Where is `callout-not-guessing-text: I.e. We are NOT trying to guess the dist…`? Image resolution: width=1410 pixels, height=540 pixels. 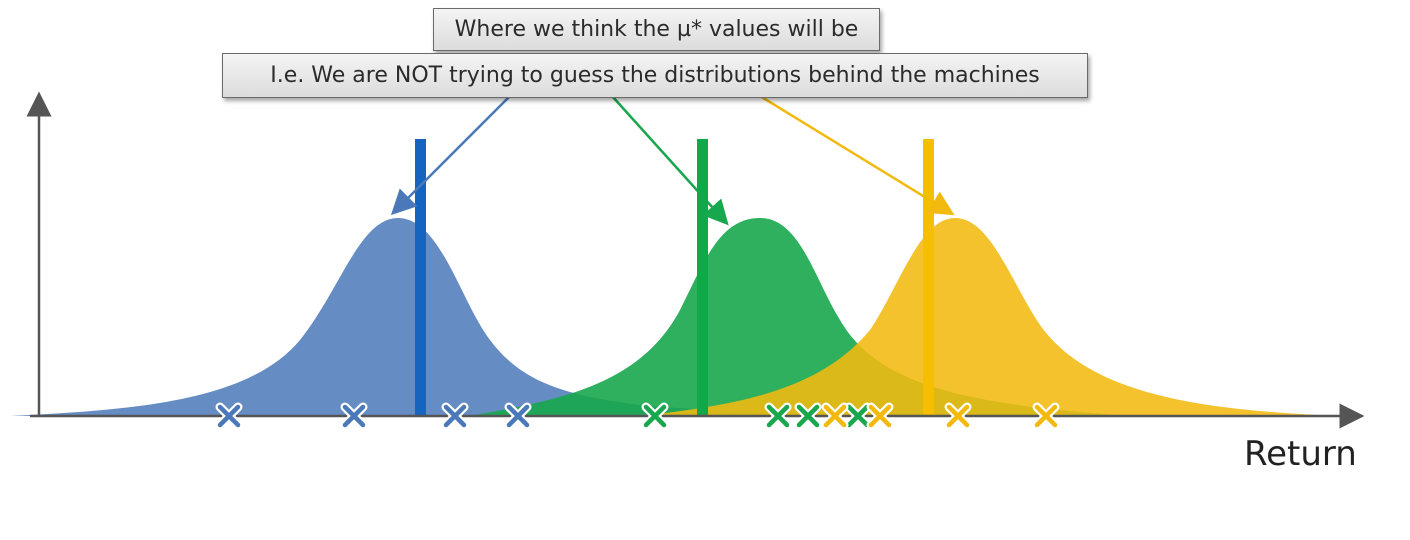
callout-not-guessing-text: I.e. We are NOT trying to guess the dist… is located at coordinates (655, 75).